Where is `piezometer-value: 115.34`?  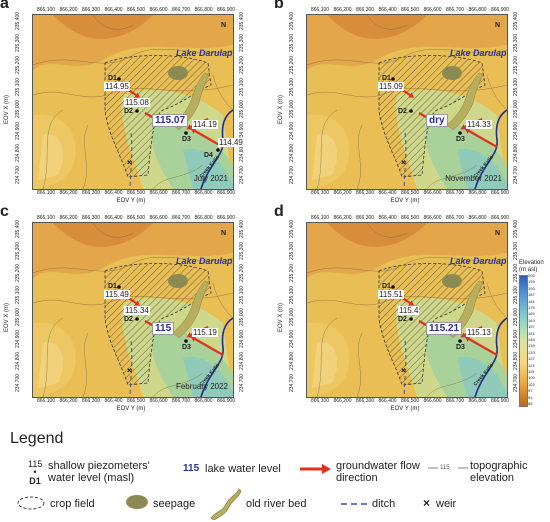
piezometer-value: 115.34 is located at coordinates (137, 310).